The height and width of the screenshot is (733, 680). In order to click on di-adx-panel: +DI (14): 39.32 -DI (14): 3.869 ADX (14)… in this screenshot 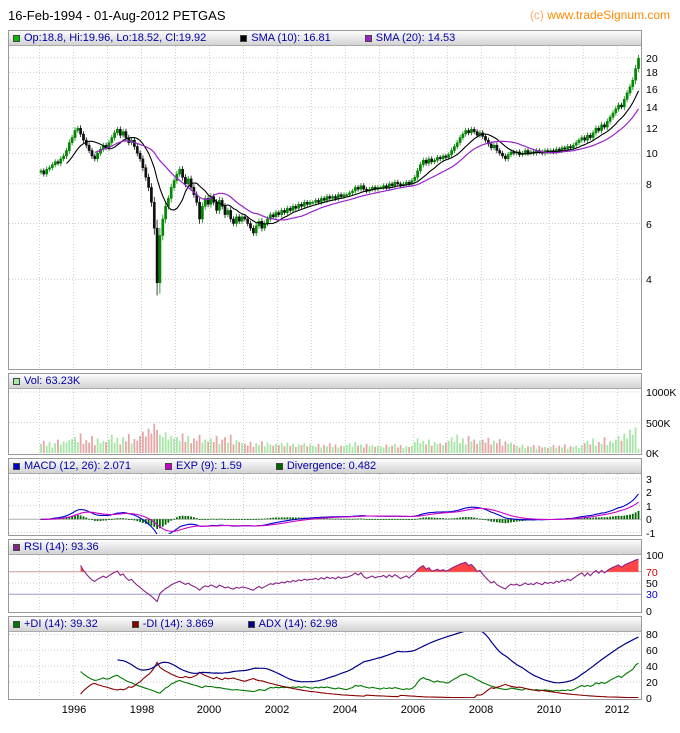, I will do `click(325, 658)`.